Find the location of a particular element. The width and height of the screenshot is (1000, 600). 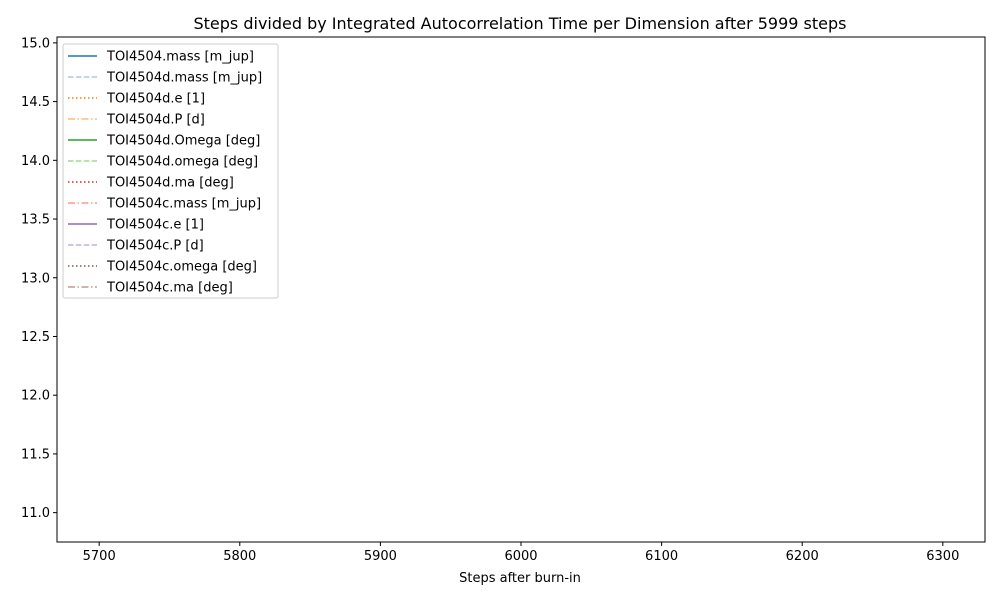

legend-entry: TOI4504d.ma [deg] is located at coordinates (170, 183).